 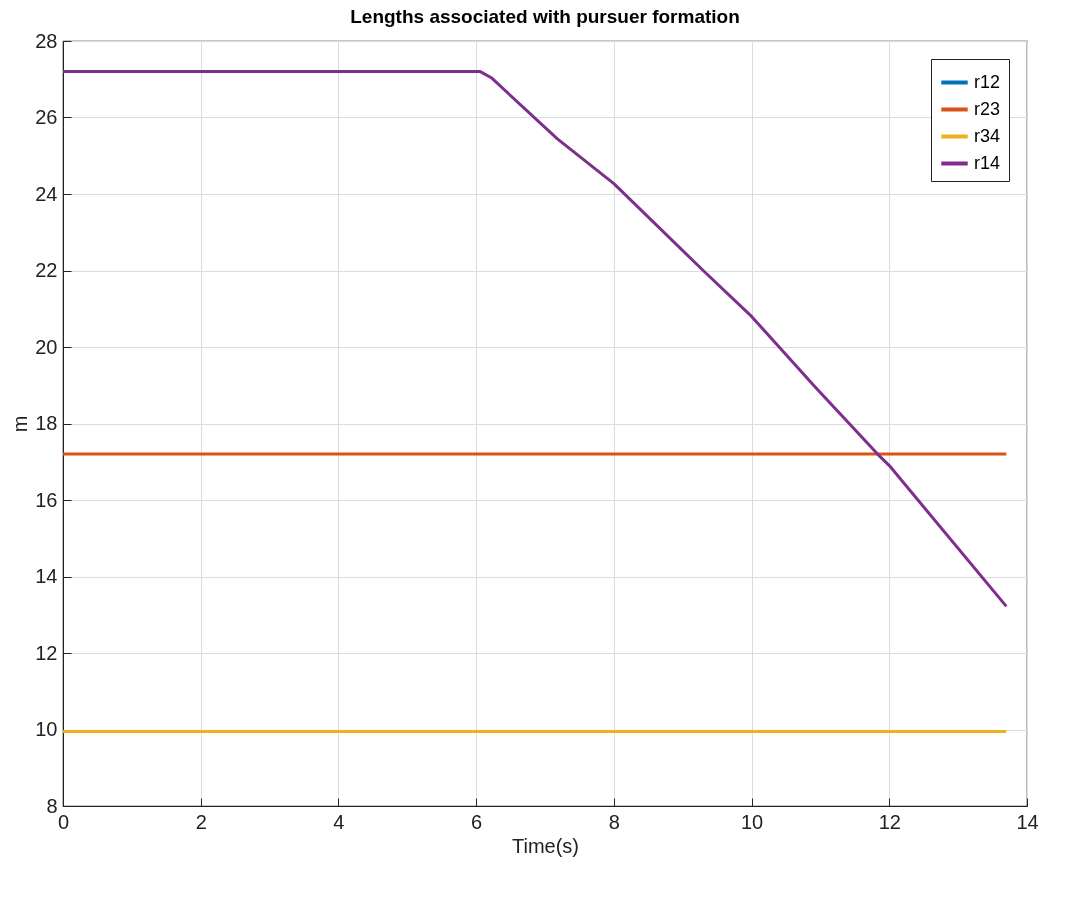 I want to click on y-tick-label: 12, so click(x=46, y=652).